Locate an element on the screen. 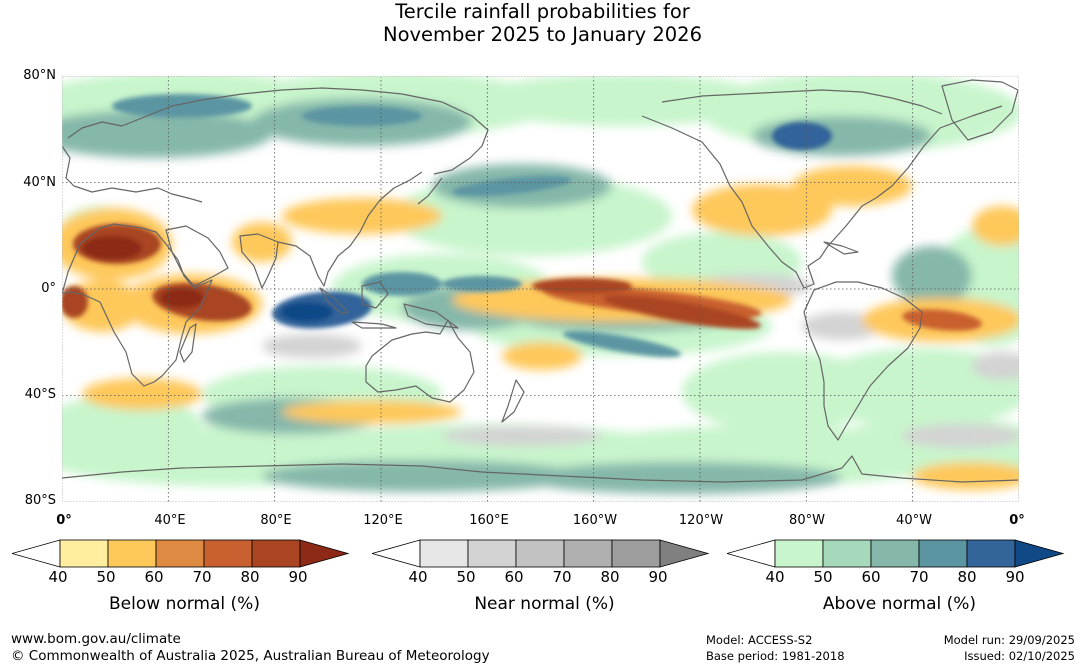 The image size is (1085, 667). coastline-java is located at coordinates (374, 325).